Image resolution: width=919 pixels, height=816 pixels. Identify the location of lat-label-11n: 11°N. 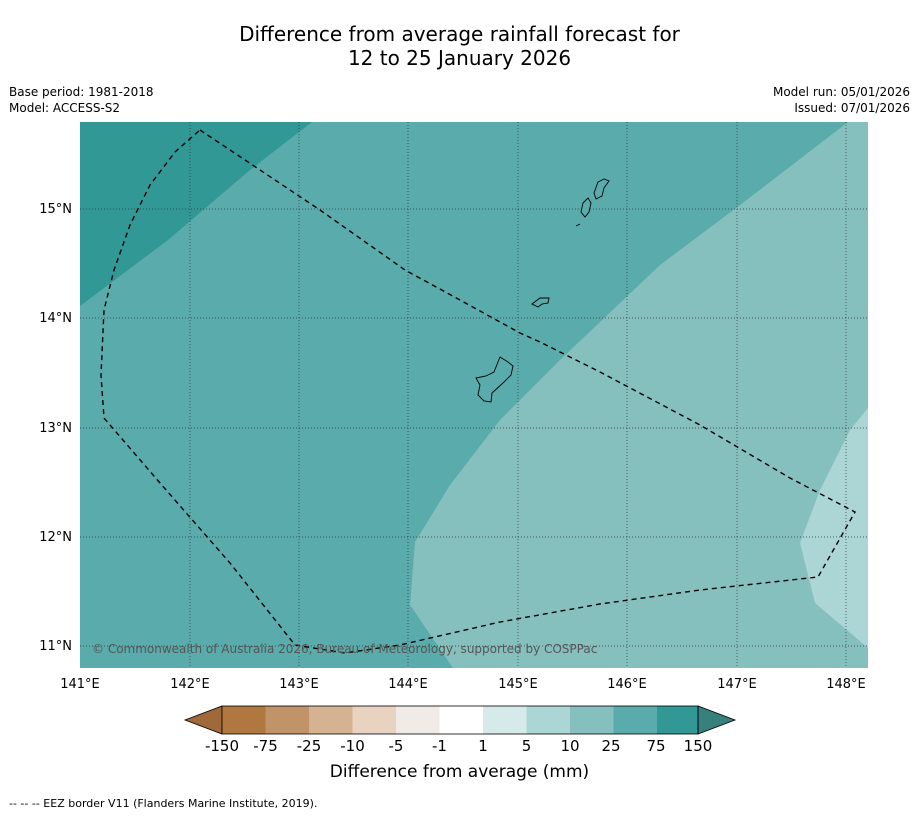
(55, 646).